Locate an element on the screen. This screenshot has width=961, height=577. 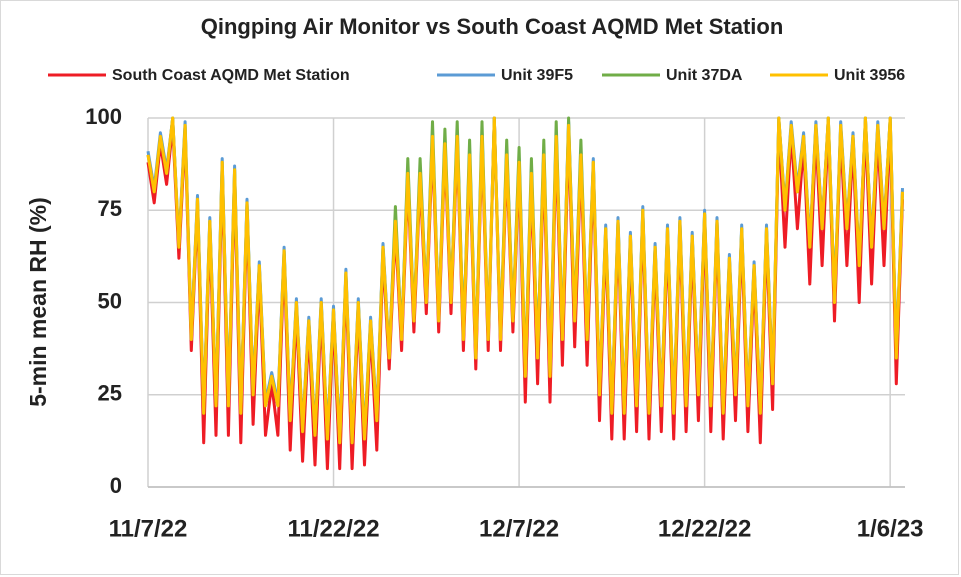
x-tick-label: 1/6/23 is located at coordinates (890, 528).